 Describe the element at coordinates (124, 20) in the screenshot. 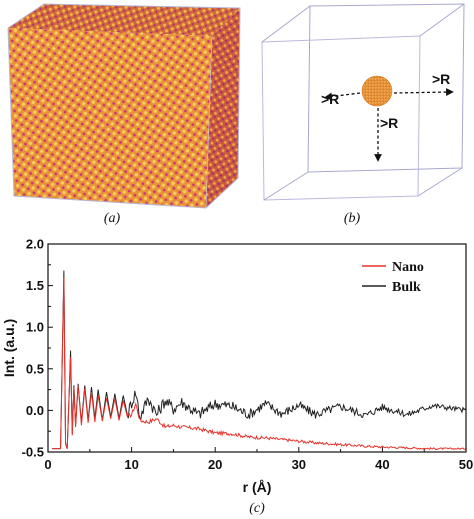

I see `cube-top-face` at that location.